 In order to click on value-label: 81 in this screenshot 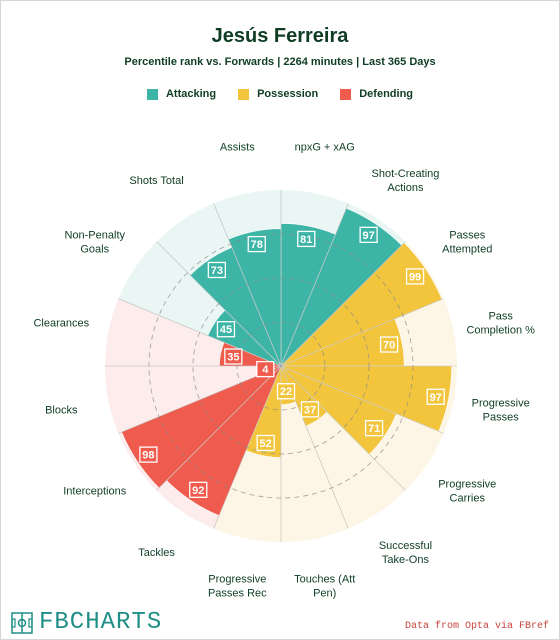, I will do `click(306, 240)`.